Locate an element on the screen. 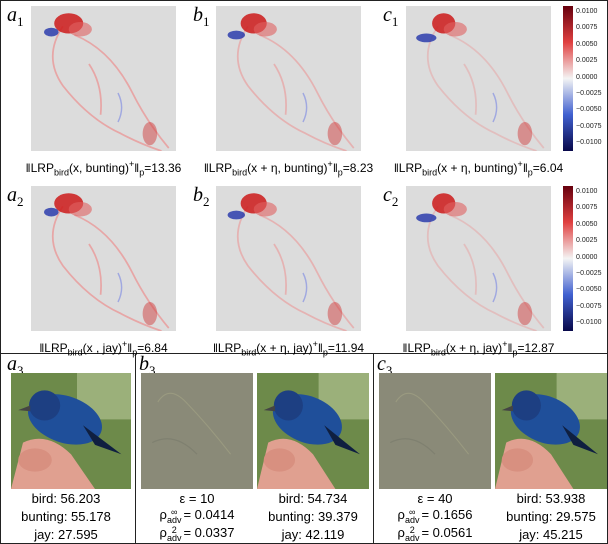 Image resolution: width=608 pixels, height=544 pixels. score: bunting: 29.575 is located at coordinates (551, 516).